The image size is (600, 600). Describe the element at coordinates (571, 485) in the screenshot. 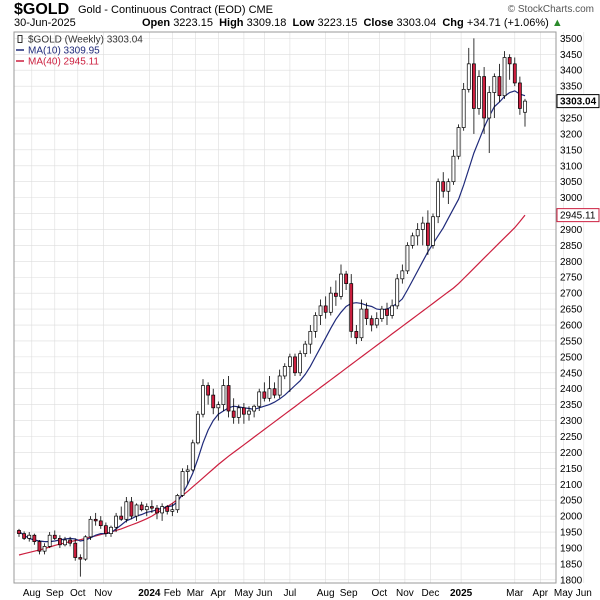

I see `y-tick-label: 2100` at that location.